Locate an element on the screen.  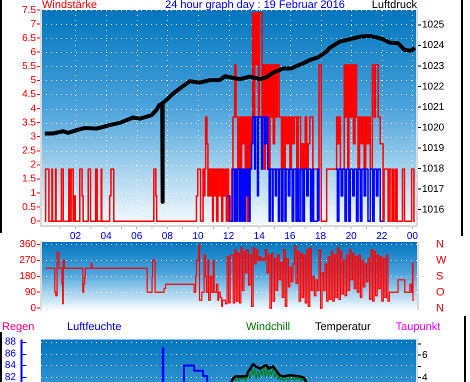
y-axis-title: Windstärke is located at coordinates (70, 6).